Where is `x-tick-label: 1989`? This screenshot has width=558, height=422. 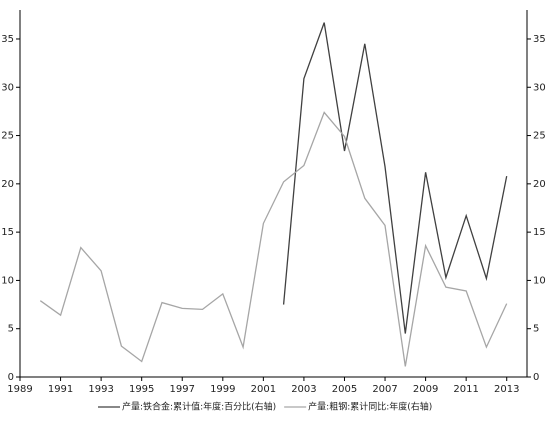
x-tick-label: 1989 is located at coordinates (19, 389).